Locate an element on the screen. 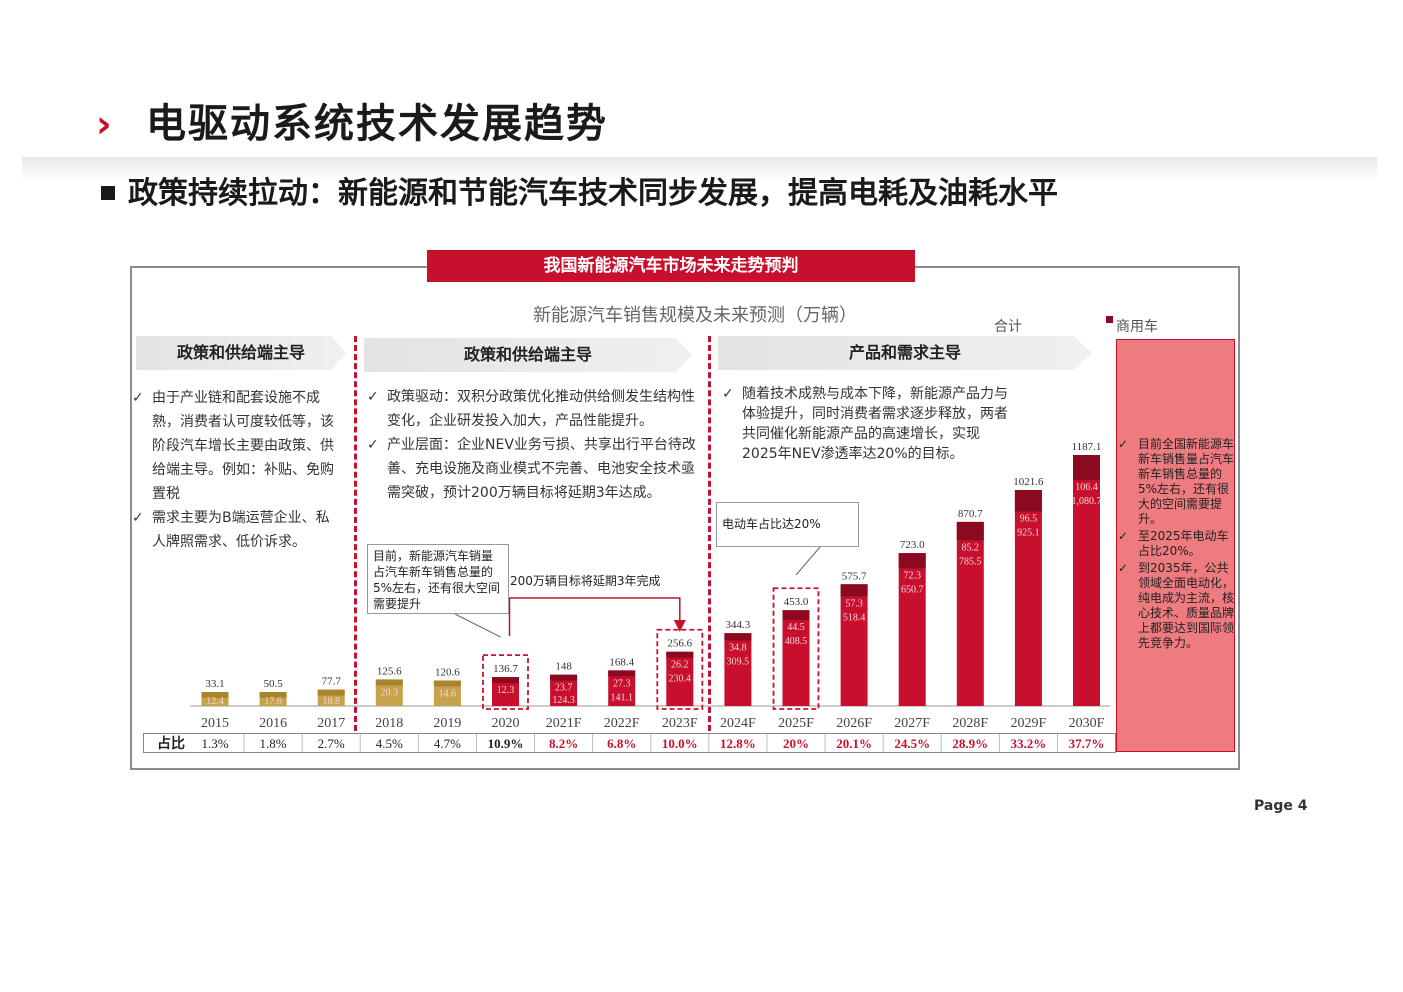  category-tick-label: 2019 is located at coordinates (447, 723).